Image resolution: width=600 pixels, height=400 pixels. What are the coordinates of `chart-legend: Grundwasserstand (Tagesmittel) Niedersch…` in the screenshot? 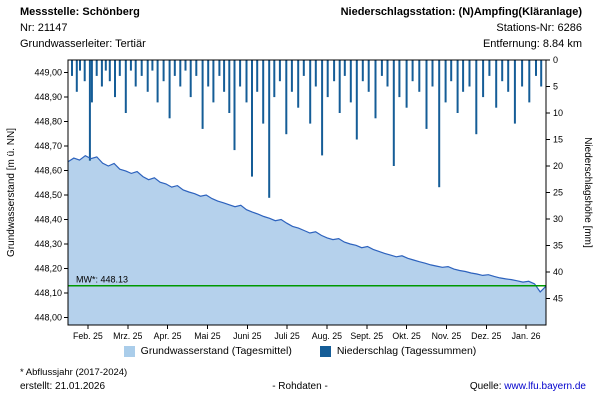 It's located at (300, 351).